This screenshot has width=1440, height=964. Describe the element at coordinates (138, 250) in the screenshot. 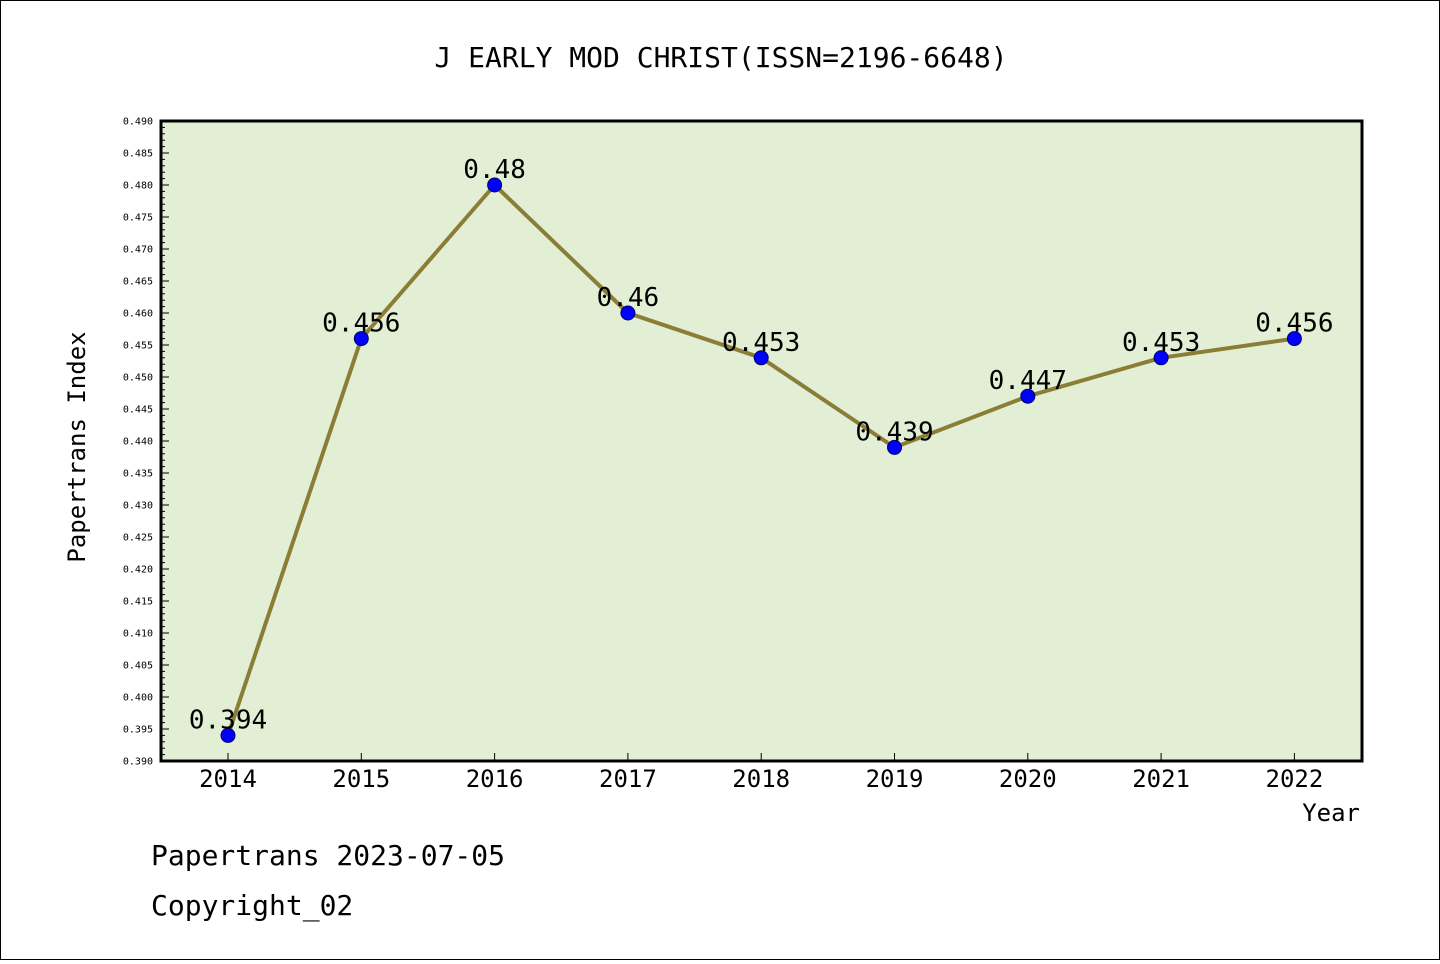

I see `y-tick-label: 0.470` at that location.